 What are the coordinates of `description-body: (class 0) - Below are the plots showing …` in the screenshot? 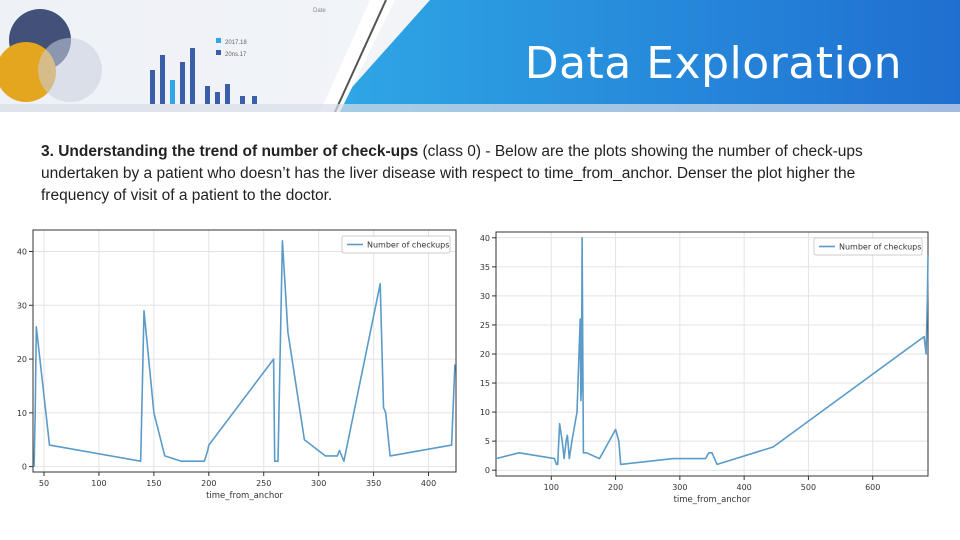 It's located at (452, 173).